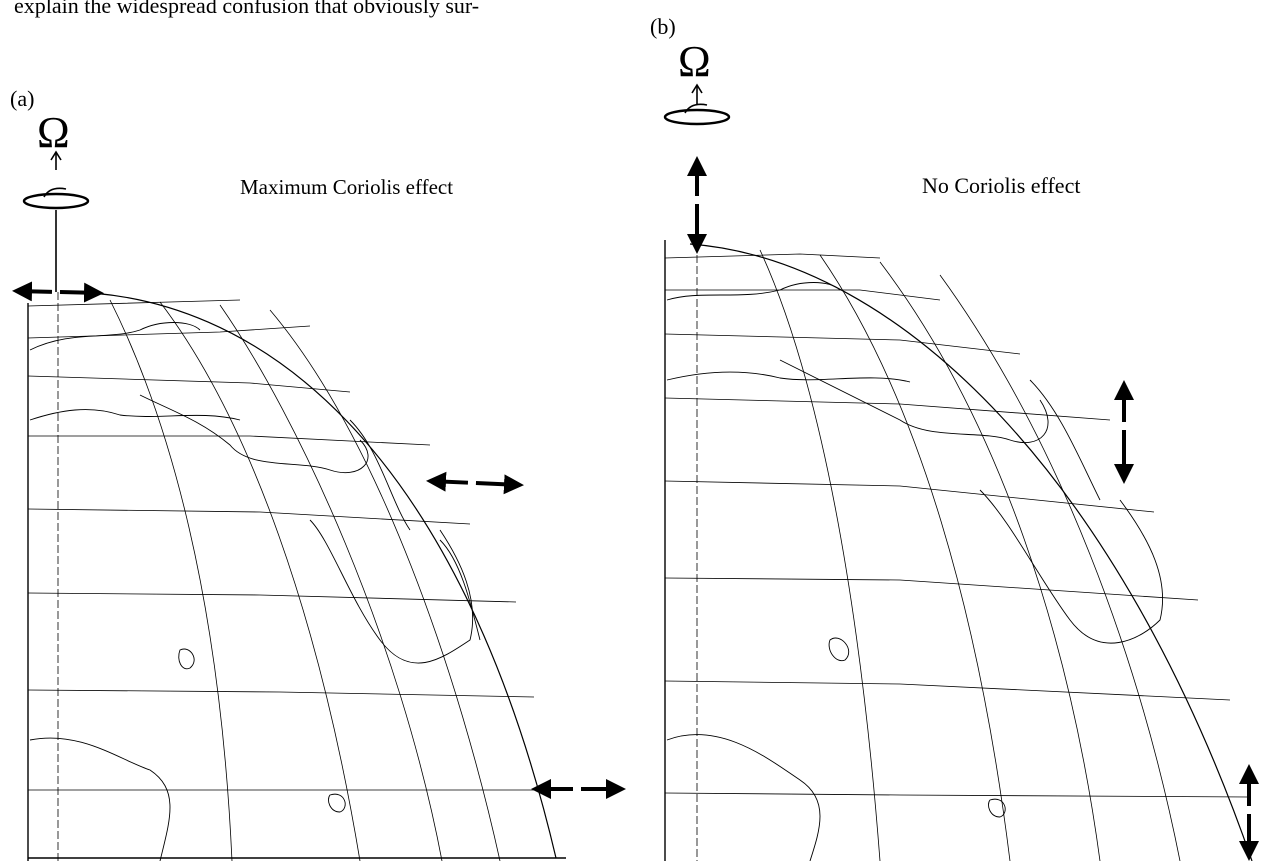 The image size is (1266, 861). I want to click on omega-symbol-b: Ω, so click(694, 61).